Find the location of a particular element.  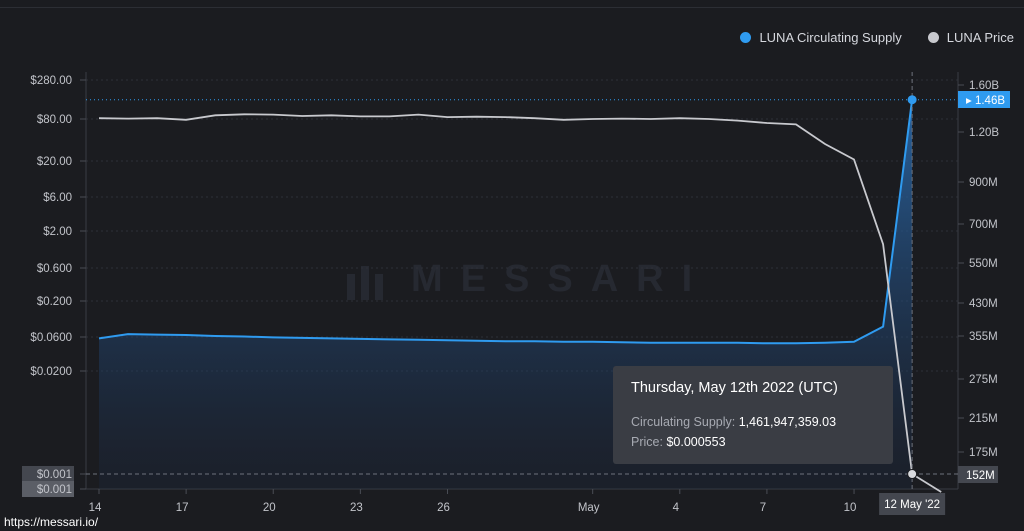

supply-point is located at coordinates (912, 100).